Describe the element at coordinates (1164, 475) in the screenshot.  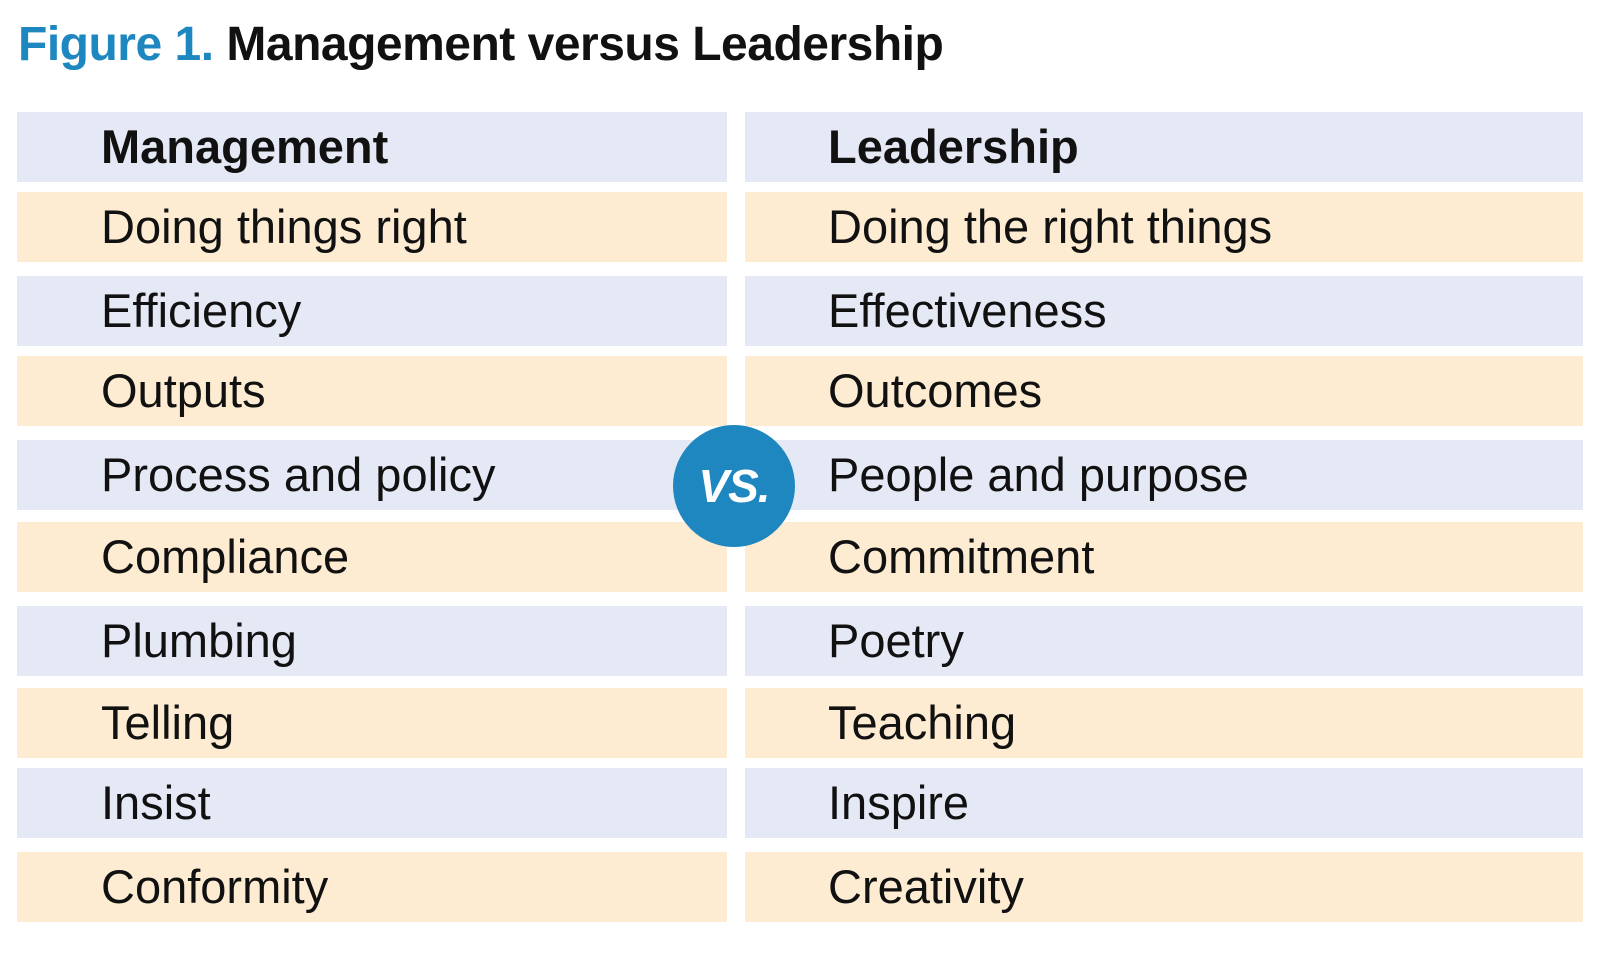
I see `leadership-item: People and purpose` at that location.